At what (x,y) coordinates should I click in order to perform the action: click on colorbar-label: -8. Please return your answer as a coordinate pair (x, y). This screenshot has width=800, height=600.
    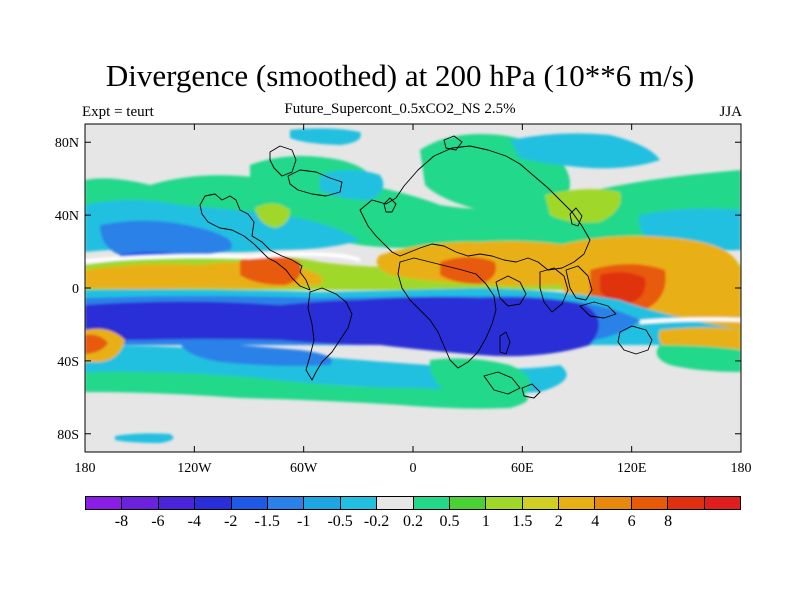
    Looking at the image, I should click on (121, 521).